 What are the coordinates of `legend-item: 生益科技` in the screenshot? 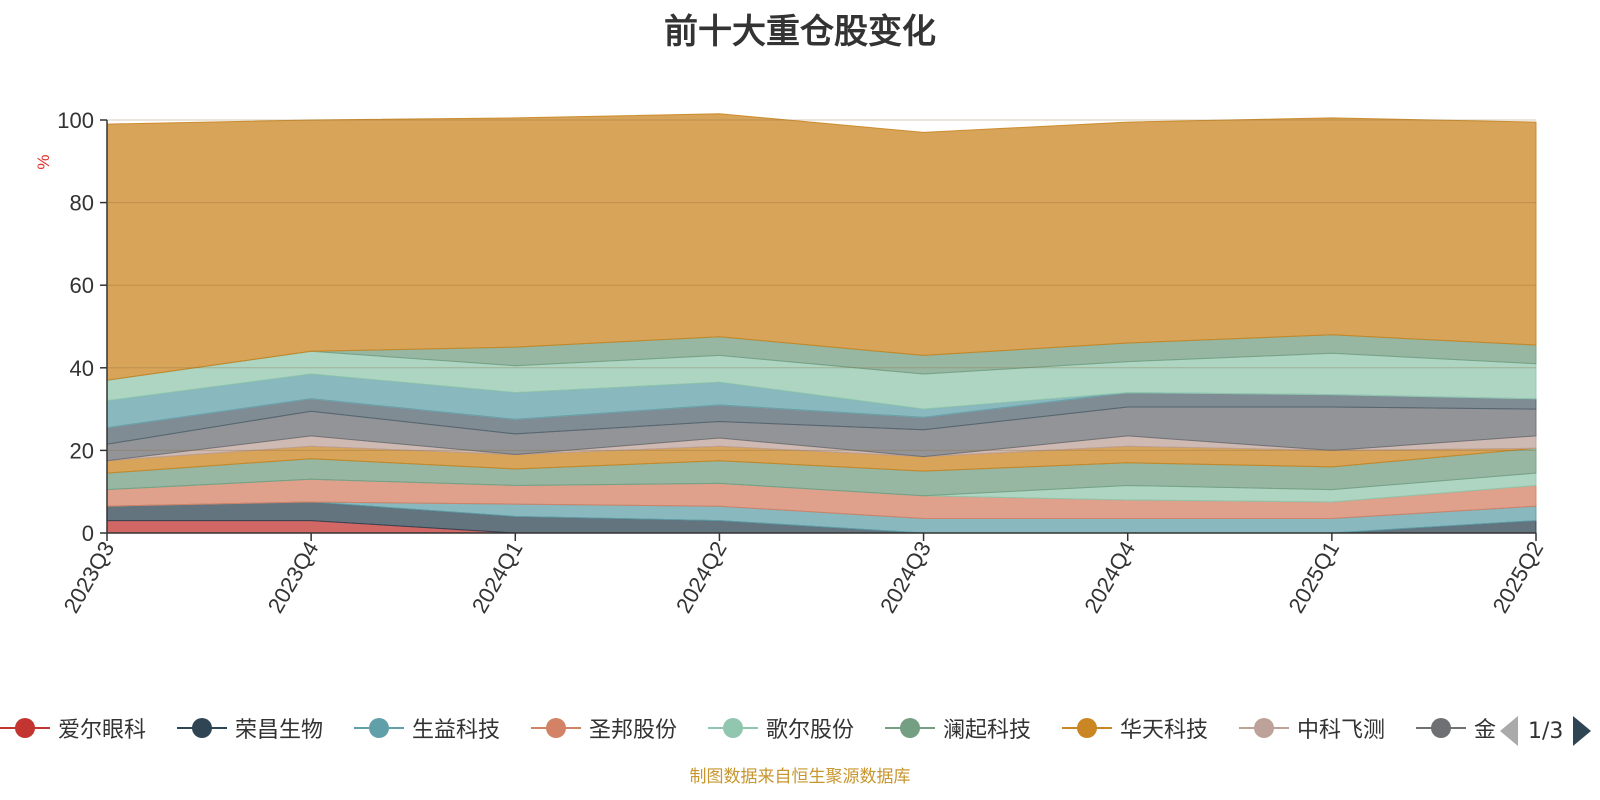 It's located at (427, 728).